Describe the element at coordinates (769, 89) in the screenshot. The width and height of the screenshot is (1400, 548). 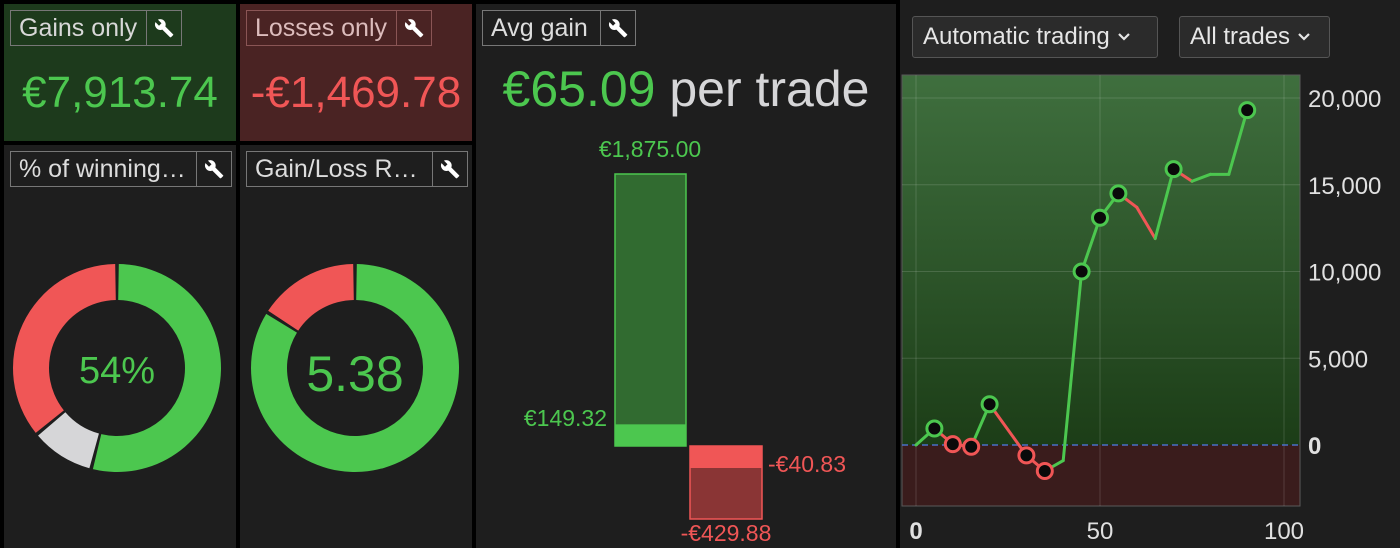
I see `avg-headline-suffix: per trade` at that location.